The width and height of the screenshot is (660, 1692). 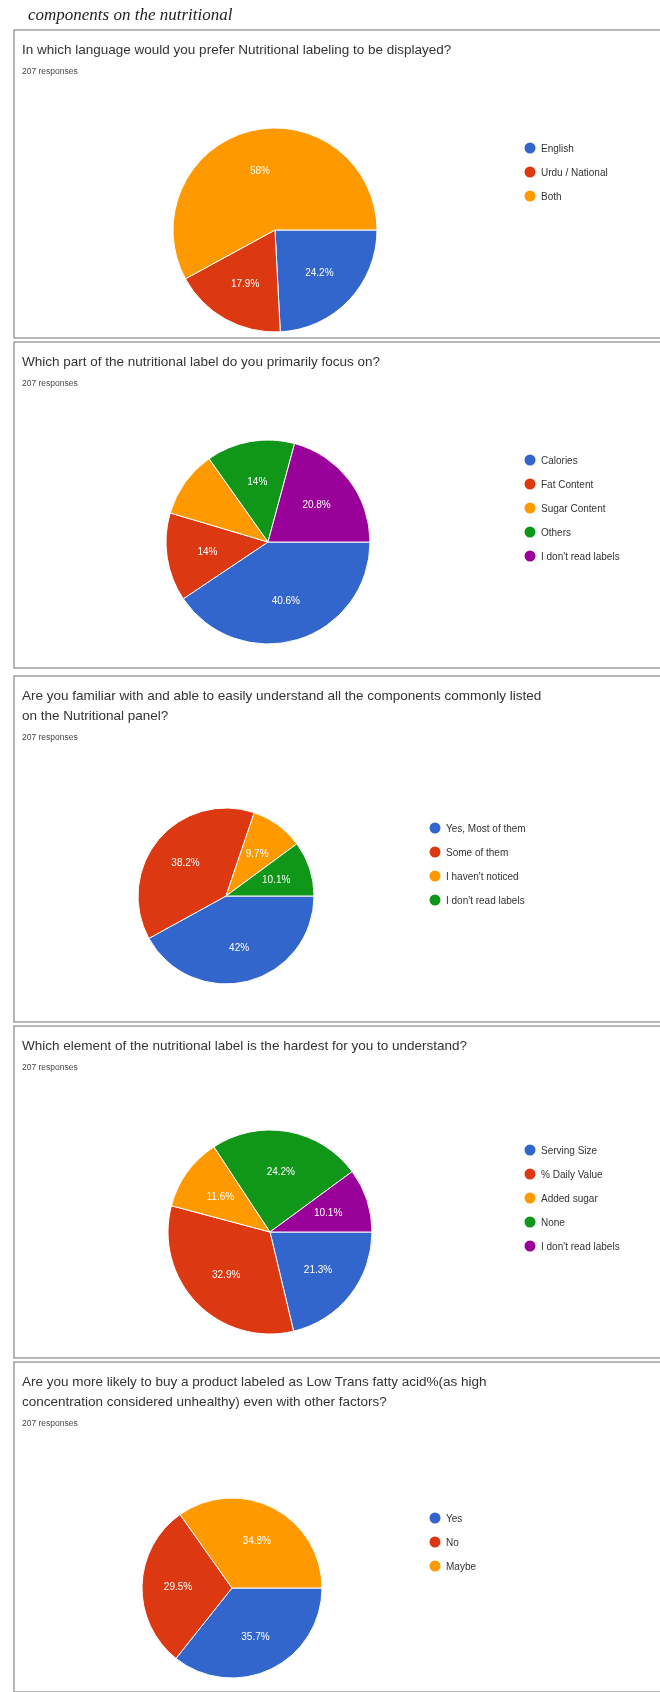 I want to click on data-label: 35.7%, so click(x=255, y=1637).